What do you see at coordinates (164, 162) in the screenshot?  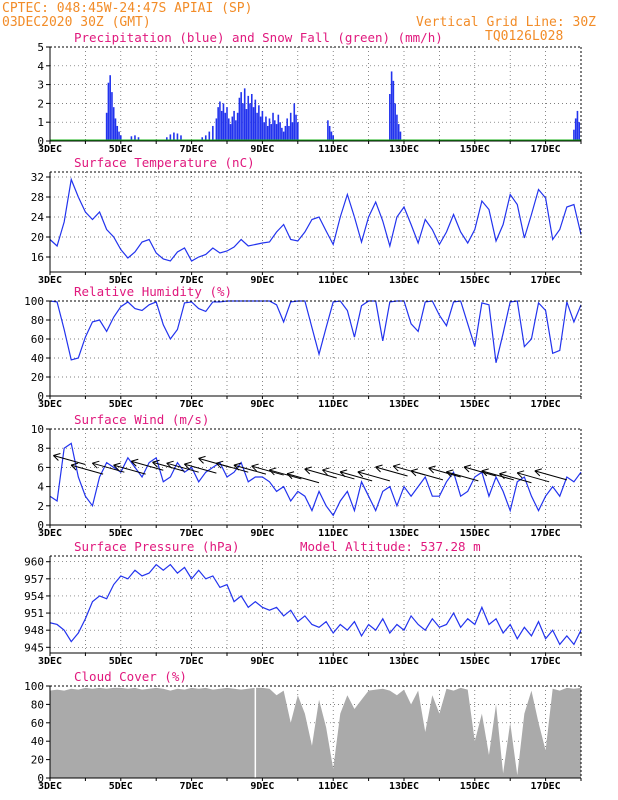 I see `panel-title: Surface Temperature (nC)` at bounding box center [164, 162].